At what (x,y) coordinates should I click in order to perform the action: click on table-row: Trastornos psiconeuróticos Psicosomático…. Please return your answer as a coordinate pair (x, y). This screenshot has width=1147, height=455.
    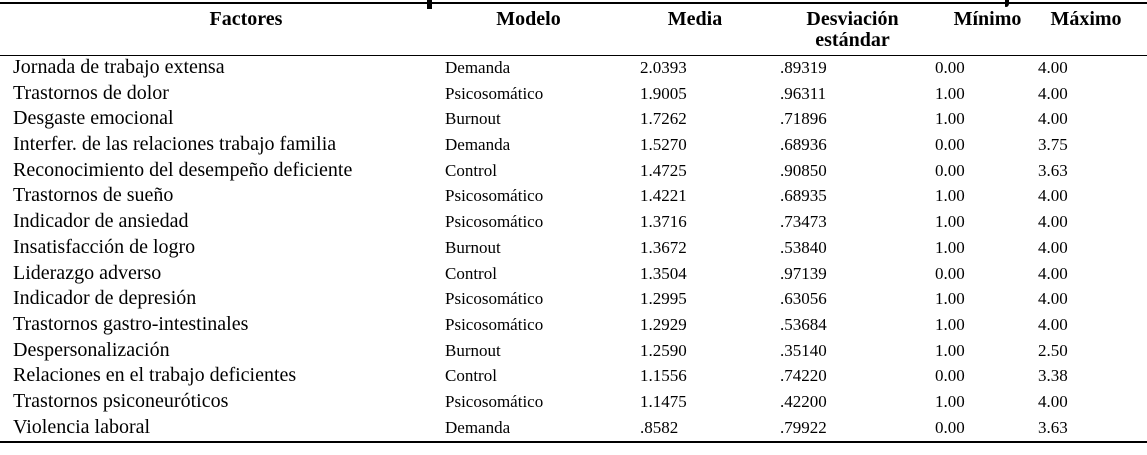
    Looking at the image, I should click on (573, 403).